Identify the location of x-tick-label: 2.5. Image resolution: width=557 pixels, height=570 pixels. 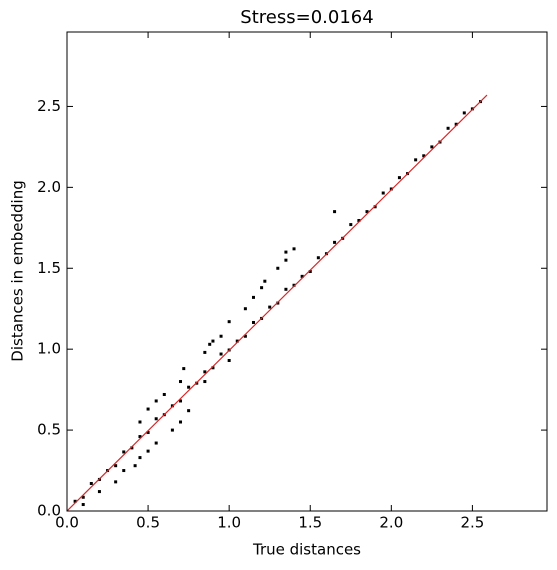
(472, 523).